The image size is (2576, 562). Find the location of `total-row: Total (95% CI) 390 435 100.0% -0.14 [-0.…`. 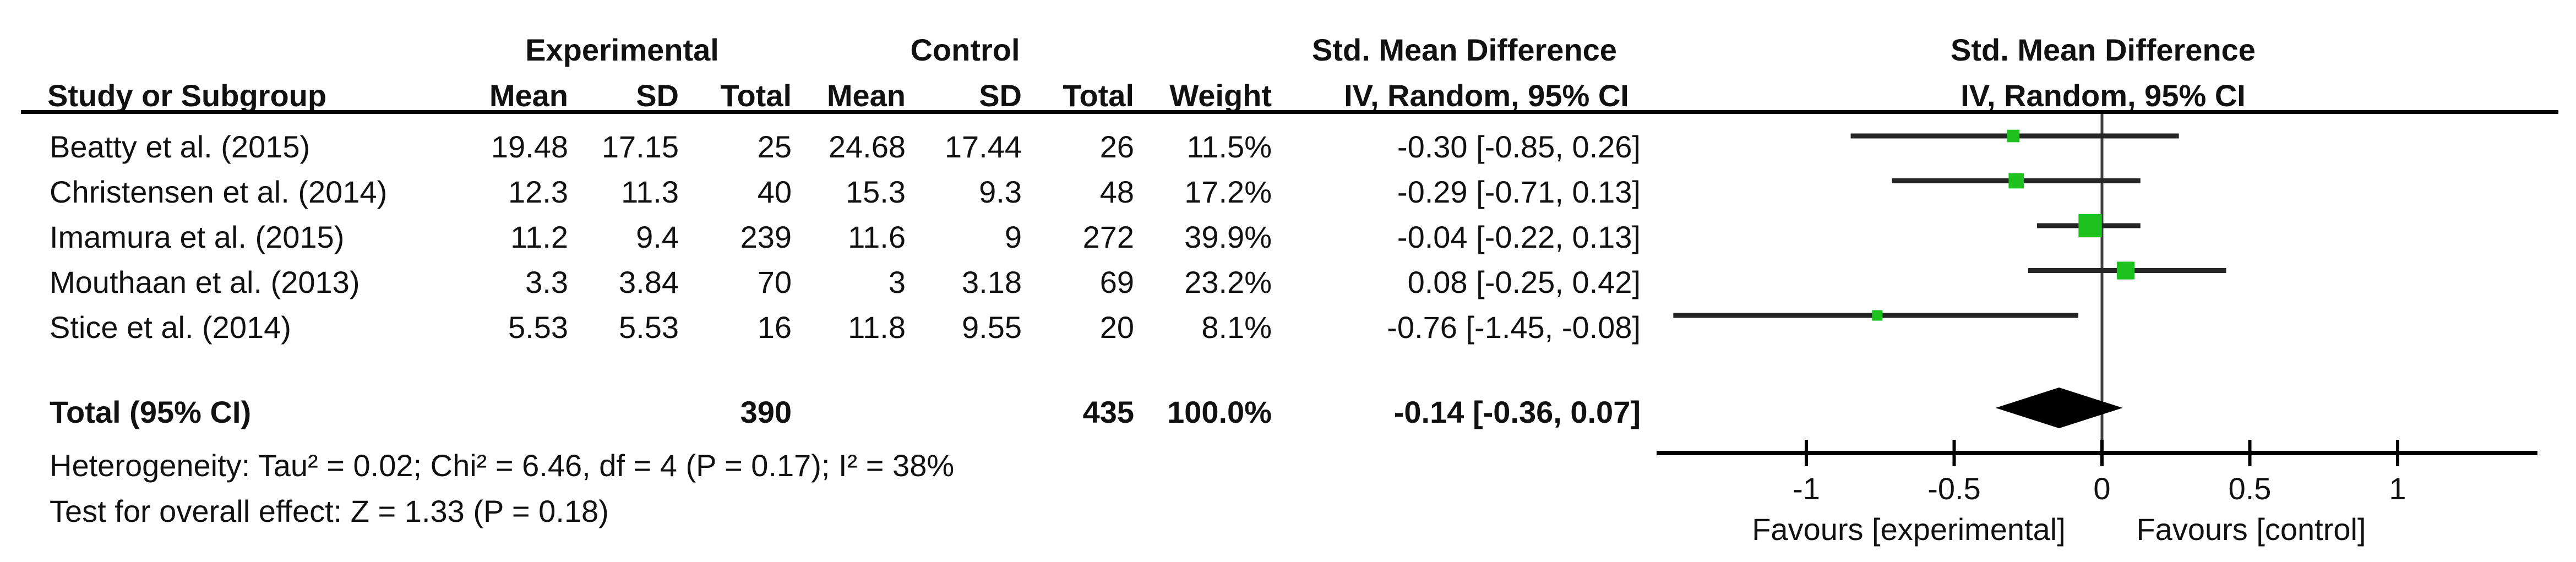

total-row: Total (95% CI) 390 435 100.0% -0.14 [-0.… is located at coordinates (1288, 412).